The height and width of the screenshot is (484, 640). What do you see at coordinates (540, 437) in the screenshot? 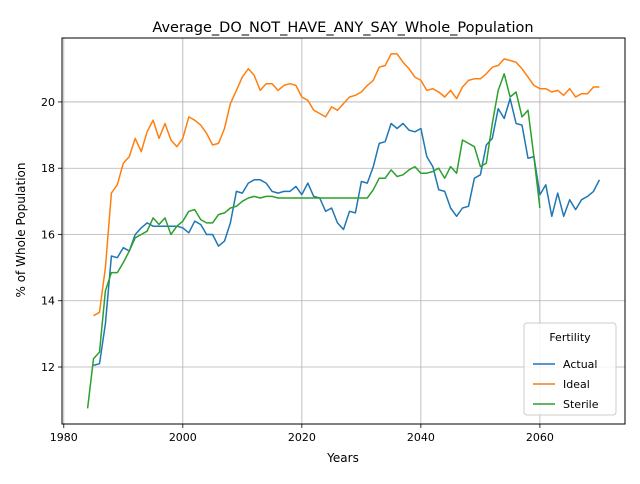
I see `x-tick-label: 2060` at bounding box center [540, 437].